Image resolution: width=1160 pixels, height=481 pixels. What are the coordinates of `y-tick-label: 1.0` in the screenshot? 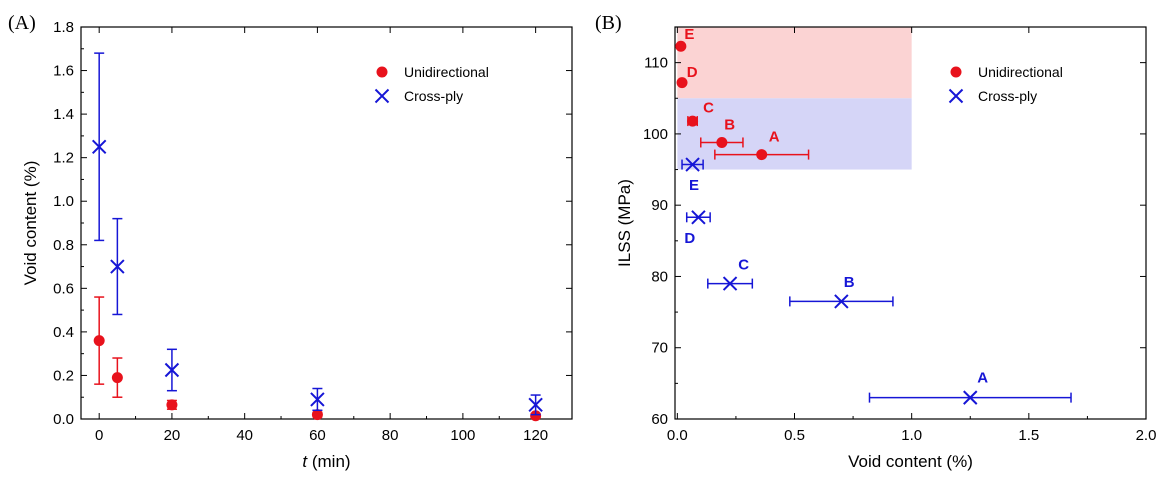 It's located at (63, 201).